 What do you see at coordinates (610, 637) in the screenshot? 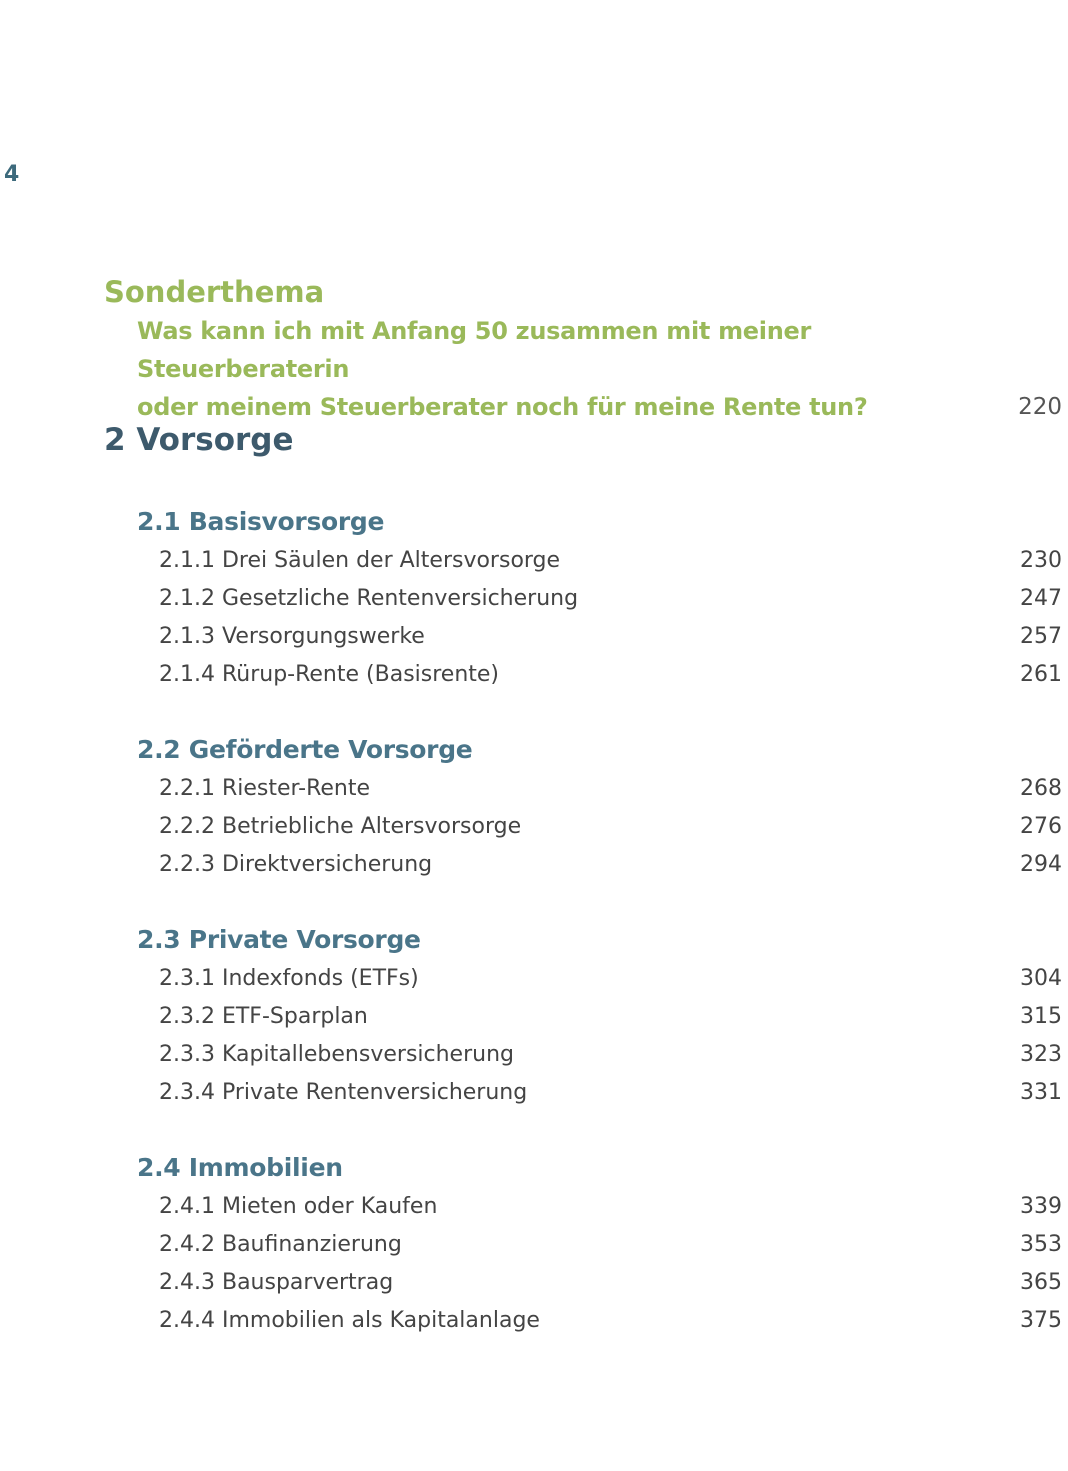
I see `toc-entry: 2.1.3 Versorgungswerke 257` at bounding box center [610, 637].